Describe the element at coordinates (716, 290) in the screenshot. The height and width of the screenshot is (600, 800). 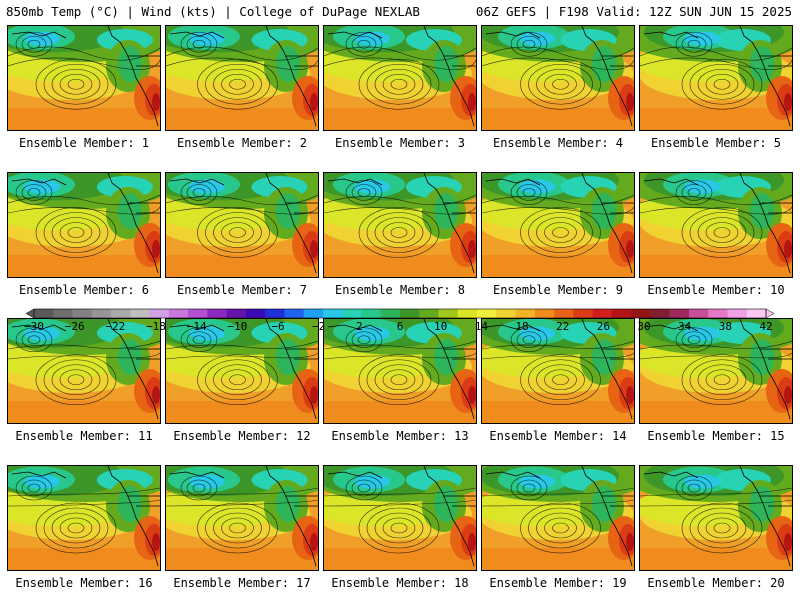
I see `ensemble-member-label: Ensemble Member: 10` at that location.